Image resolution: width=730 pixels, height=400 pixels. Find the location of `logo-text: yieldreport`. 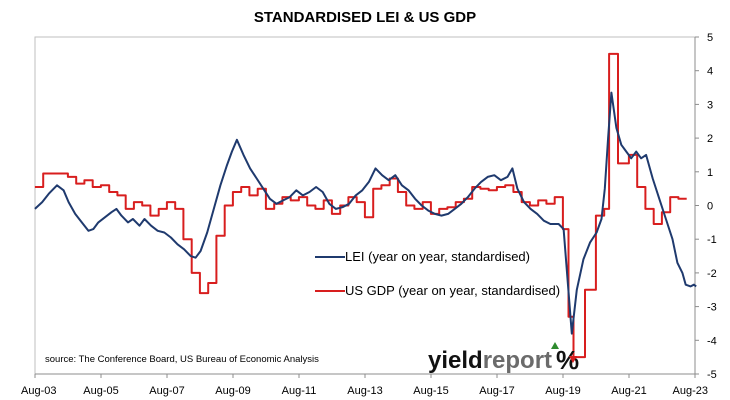

logo-text: yieldreport is located at coordinates (490, 360).